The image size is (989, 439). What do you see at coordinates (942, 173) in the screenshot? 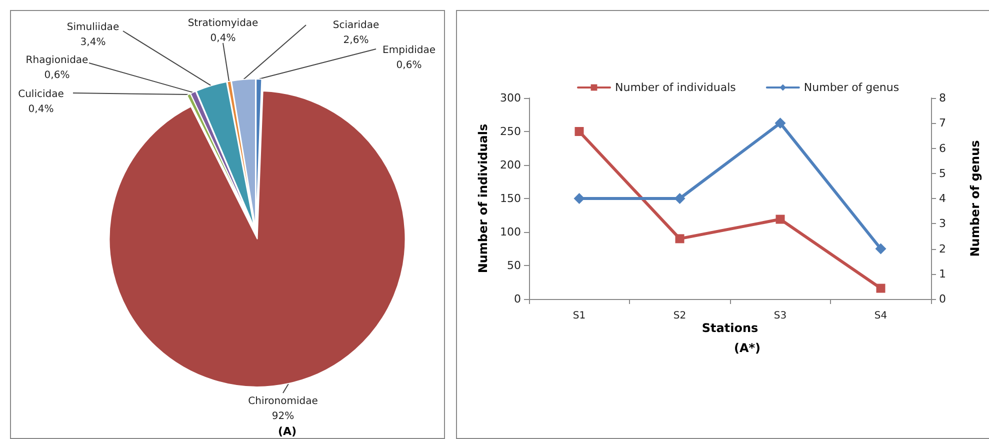
I see `y2-tick-label: 5` at bounding box center [942, 173].